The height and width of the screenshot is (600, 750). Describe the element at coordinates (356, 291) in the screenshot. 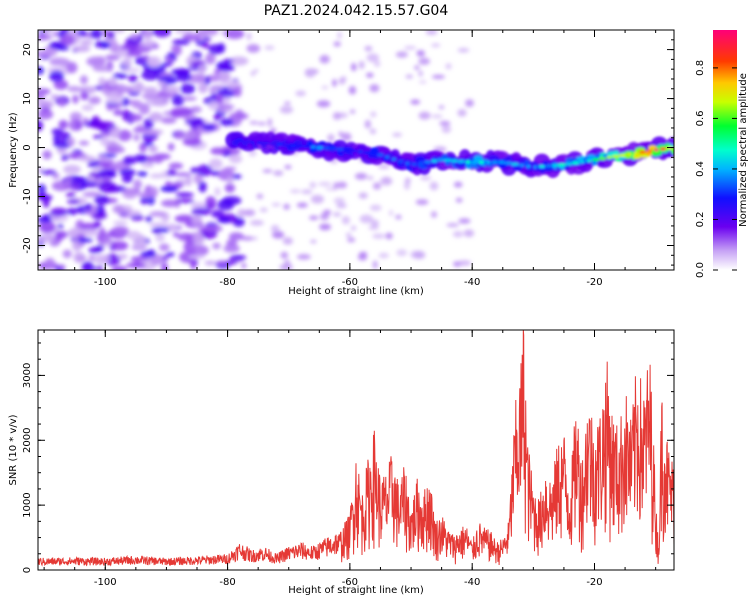

I see `spectrogram-x-label: Height of straight line (km)` at that location.